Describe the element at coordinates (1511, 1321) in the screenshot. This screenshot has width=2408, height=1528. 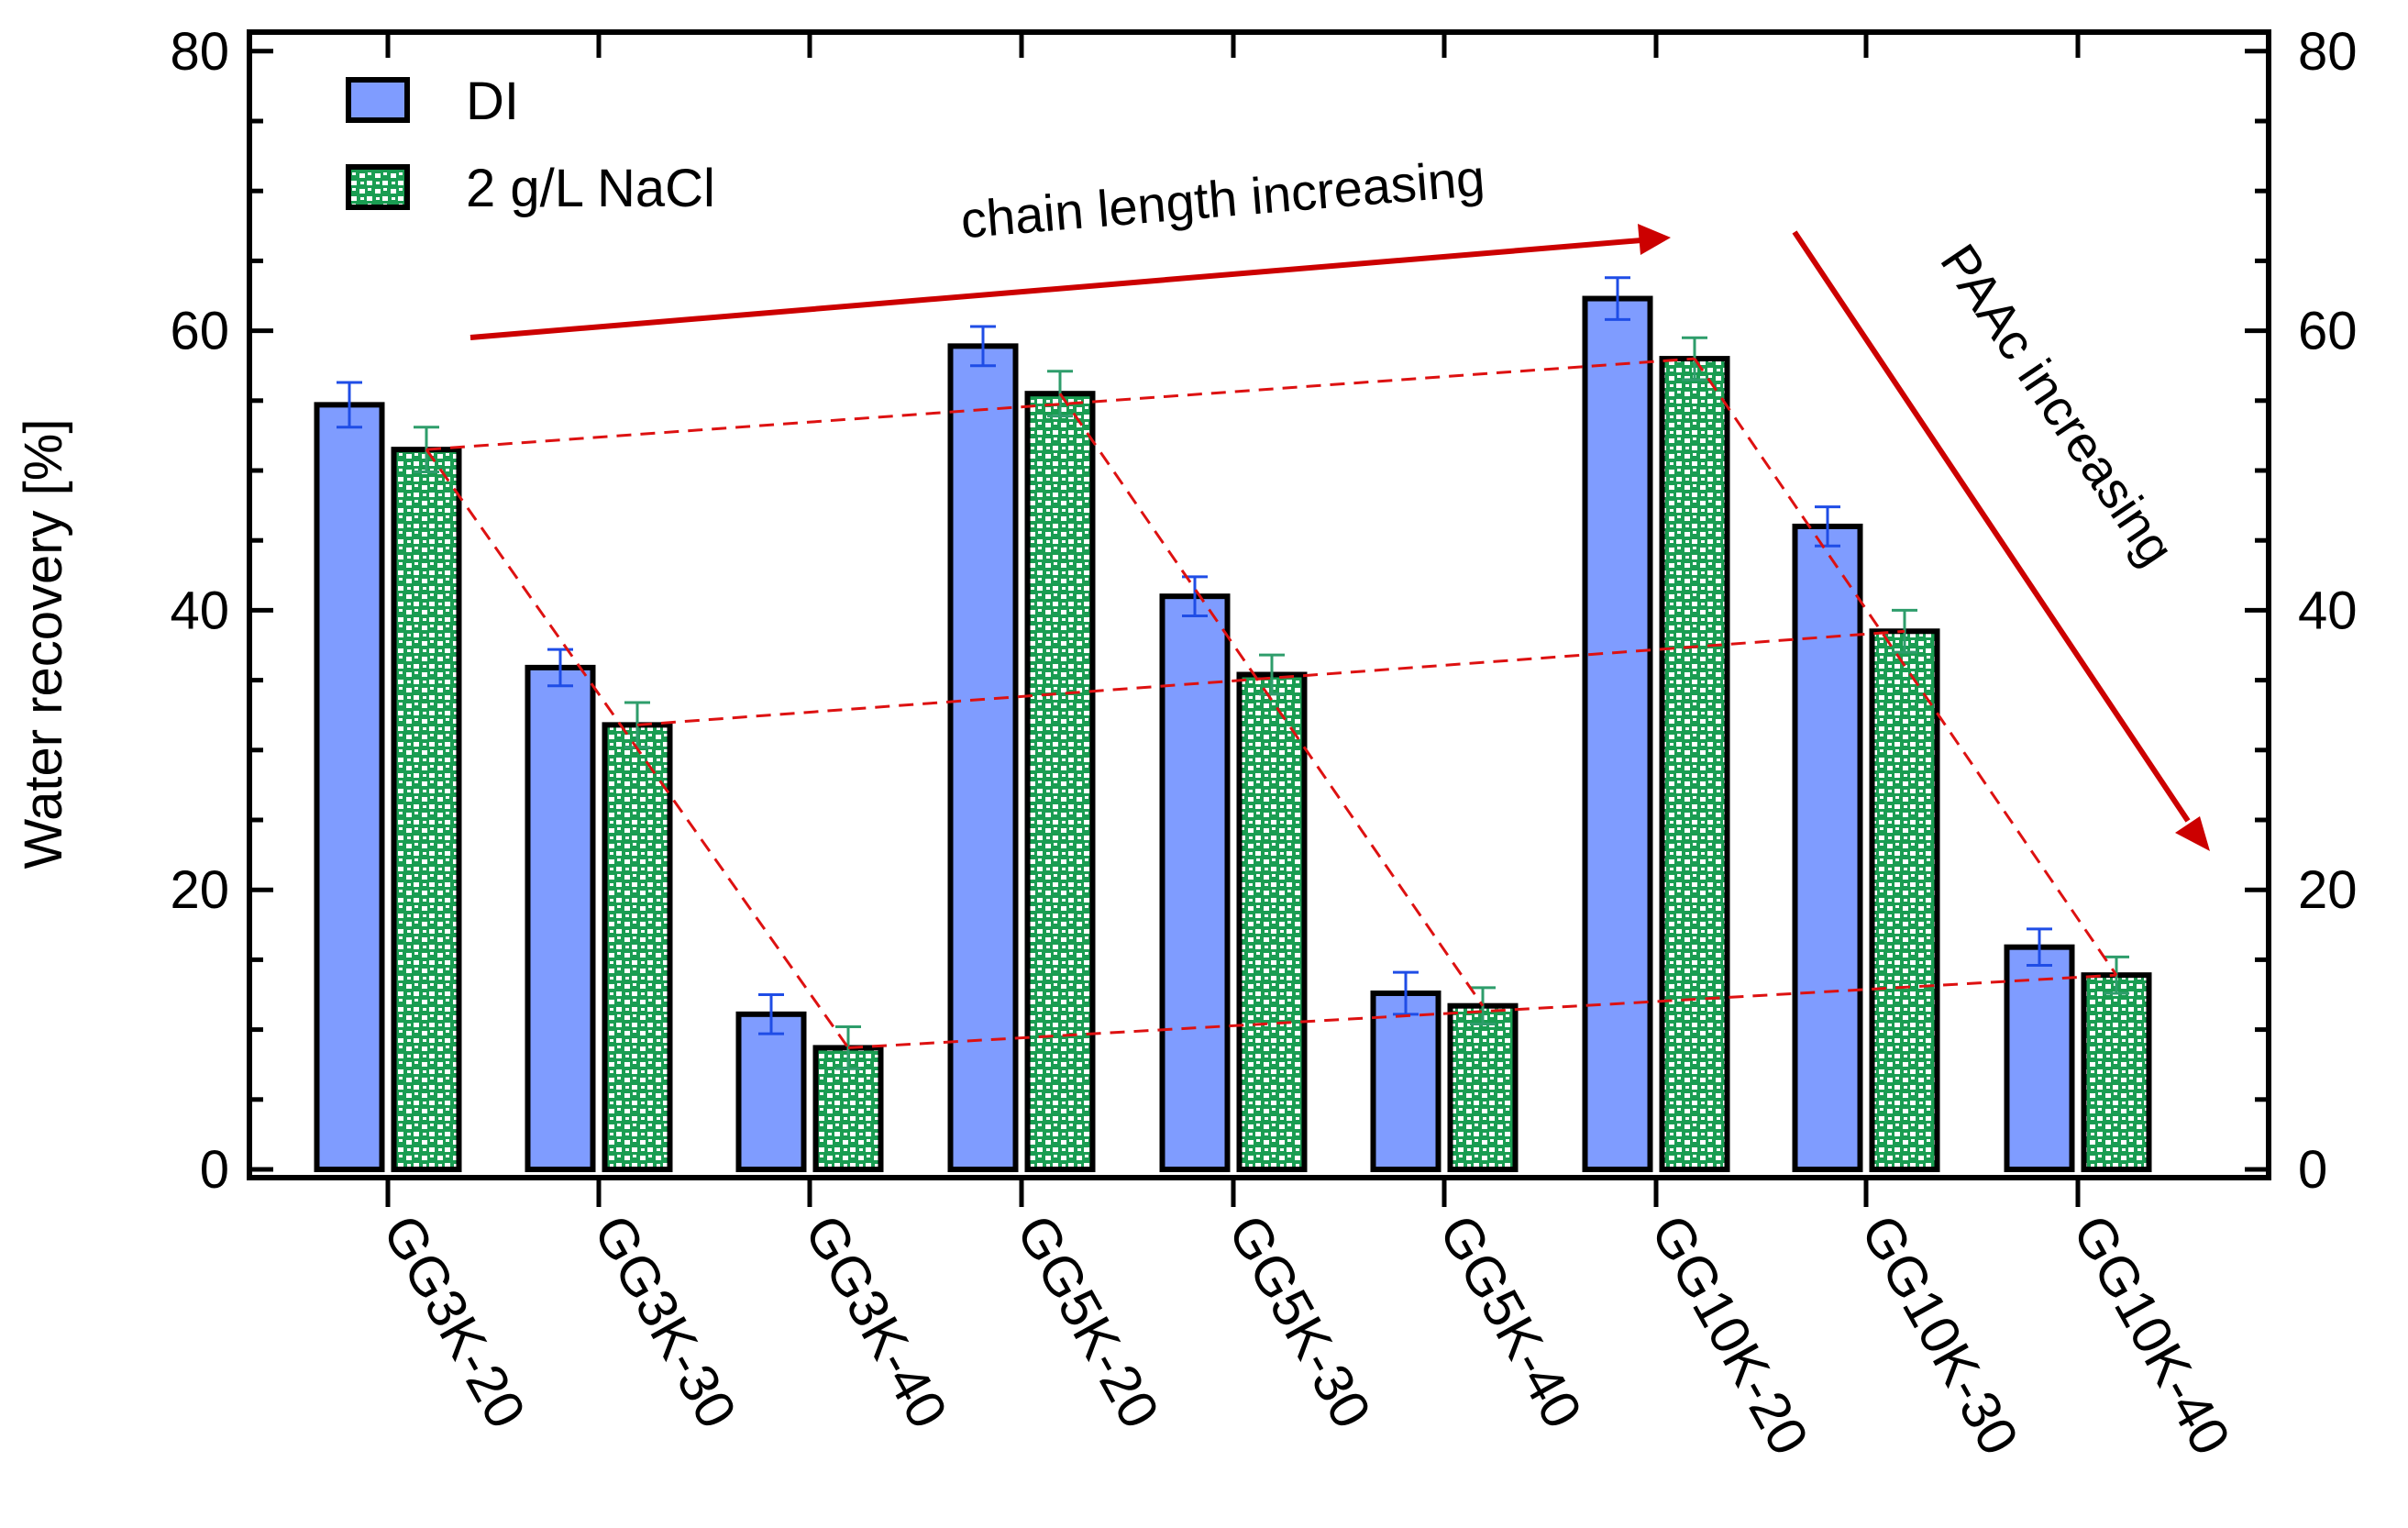
I see `x-tick-label: GG5K-40` at that location.